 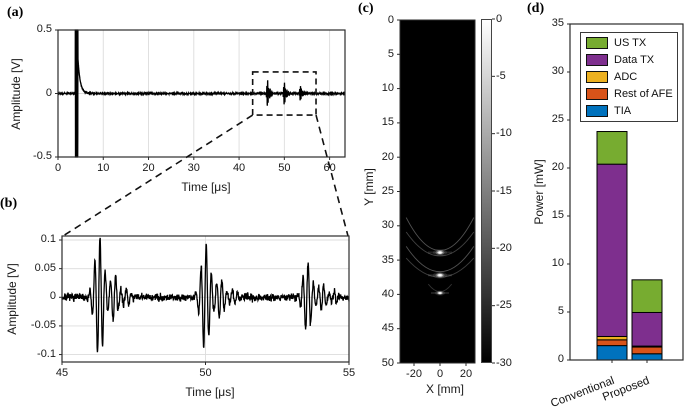 What do you see at coordinates (387, 328) in the screenshot?
I see `y-tick-label-c: 45` at bounding box center [387, 328].